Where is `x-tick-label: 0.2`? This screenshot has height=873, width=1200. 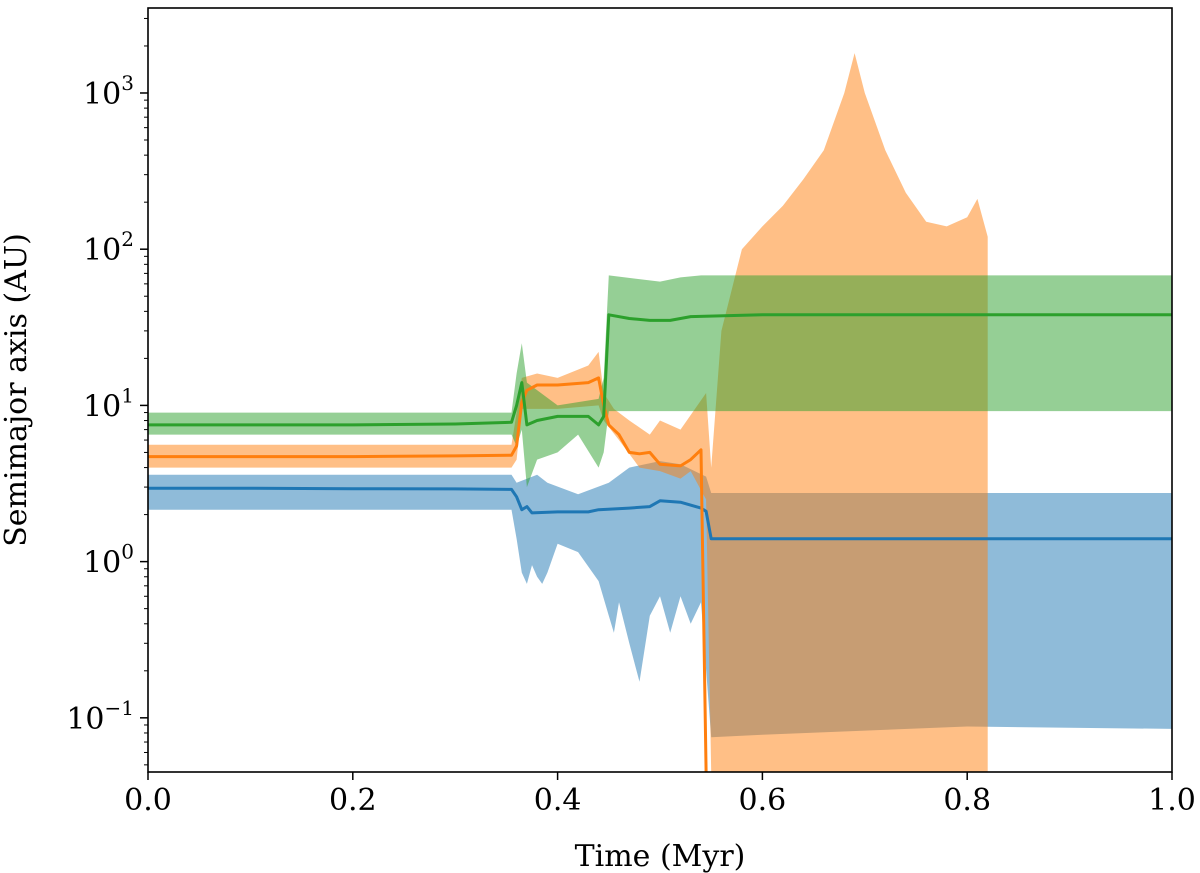 x-tick-label: 0.2 is located at coordinates (353, 800).